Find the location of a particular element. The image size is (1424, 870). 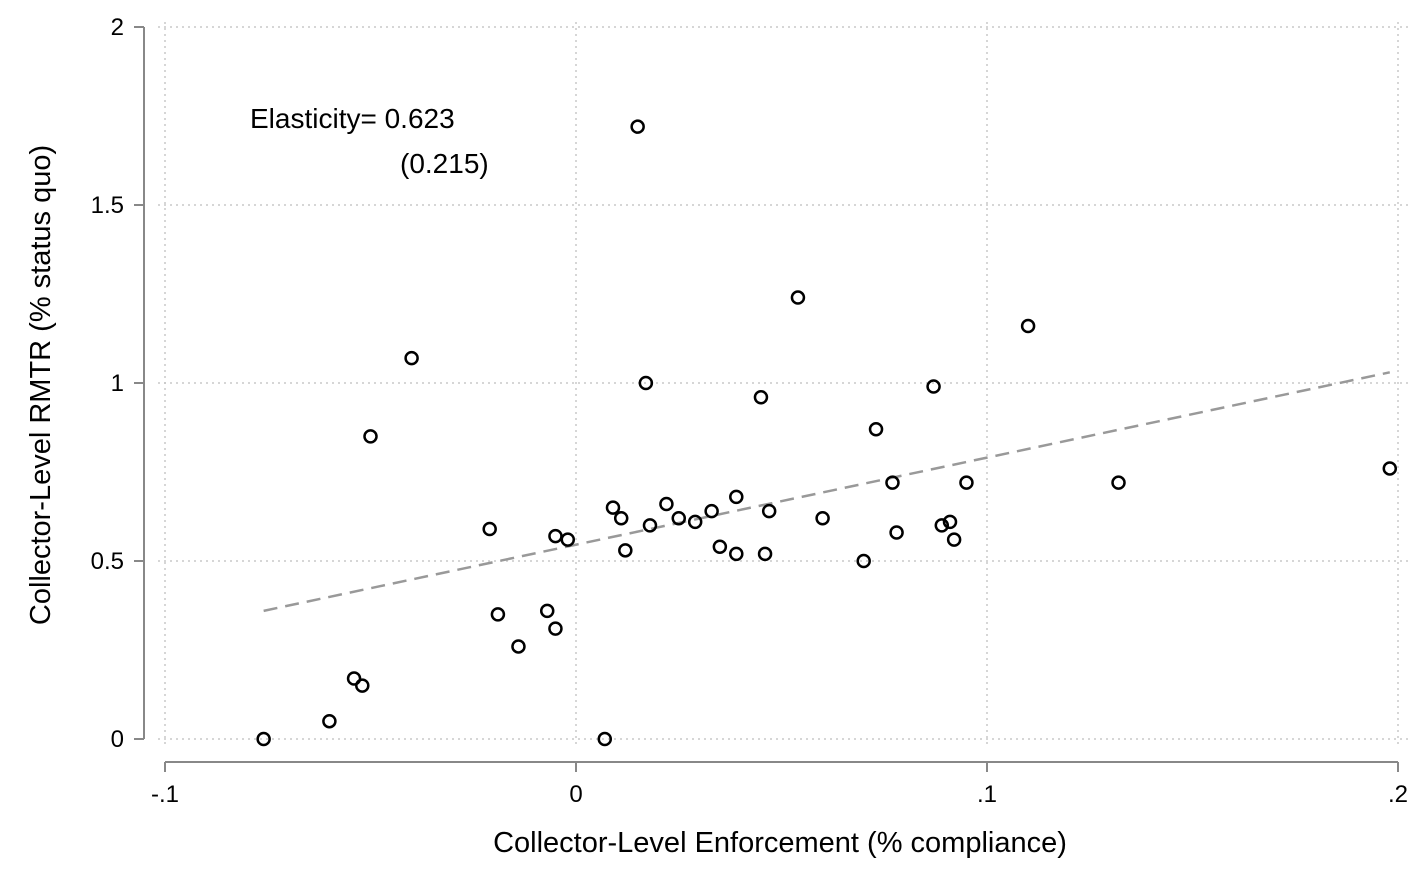

y-tick-label: 2 is located at coordinates (117, 27).